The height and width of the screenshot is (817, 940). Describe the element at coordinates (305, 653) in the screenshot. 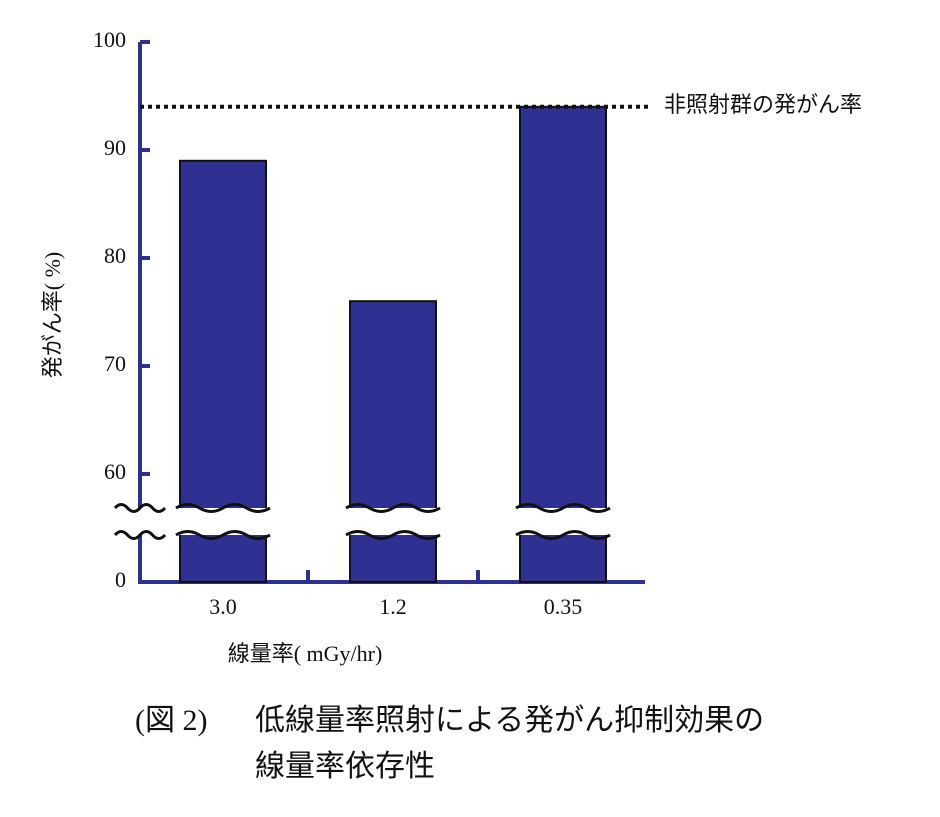

I see `x-axis-label: 線量率( mGy/hr)` at that location.